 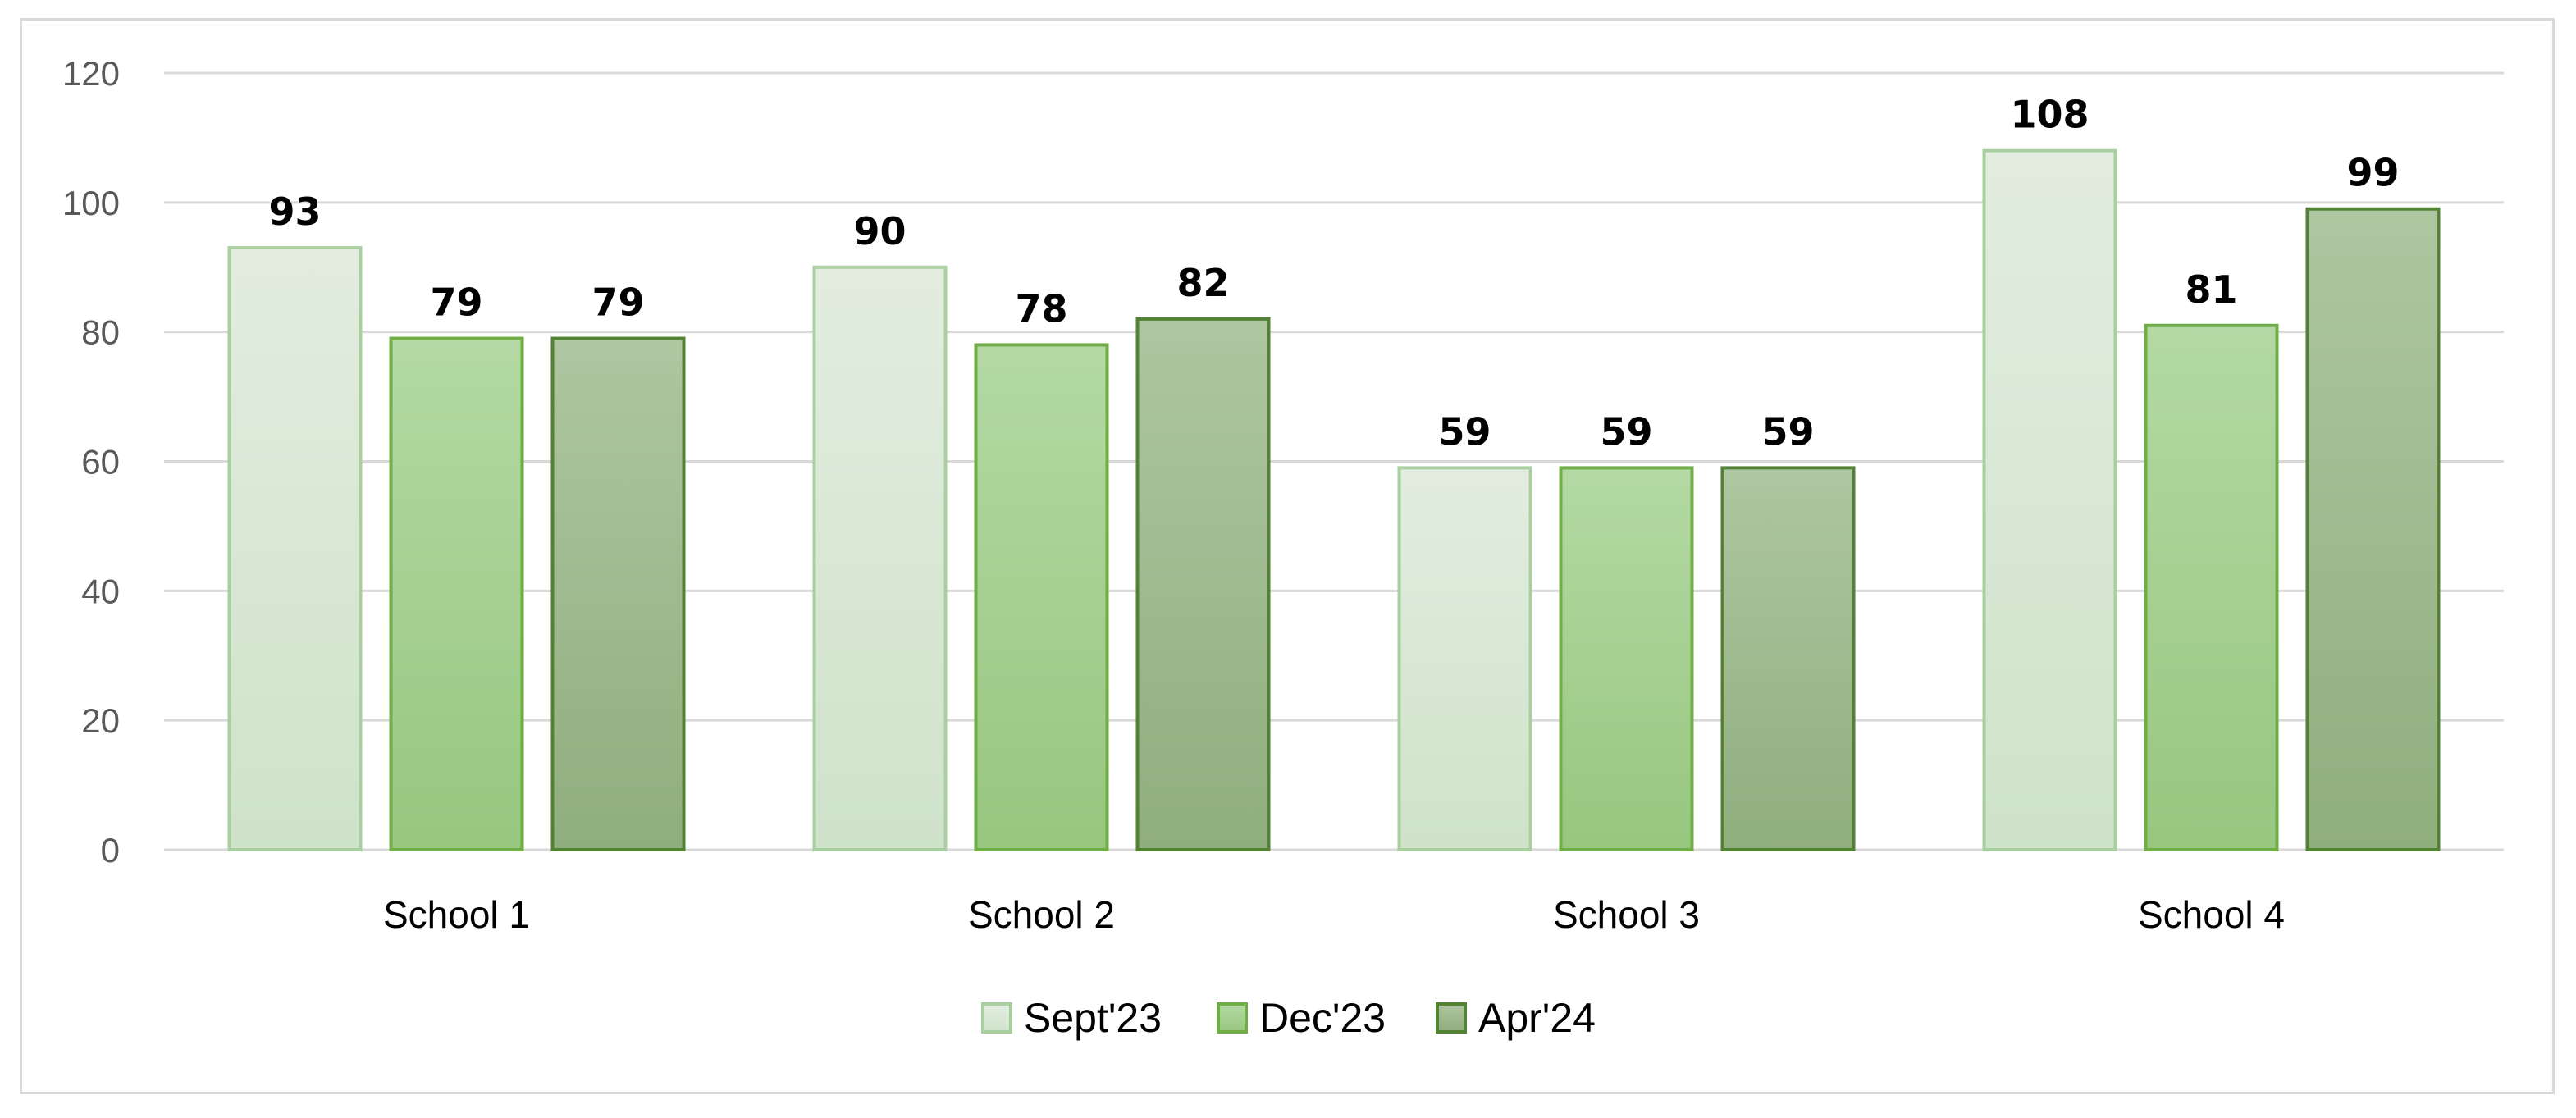 What do you see at coordinates (1203, 283) in the screenshot?
I see `data-label: 82` at bounding box center [1203, 283].